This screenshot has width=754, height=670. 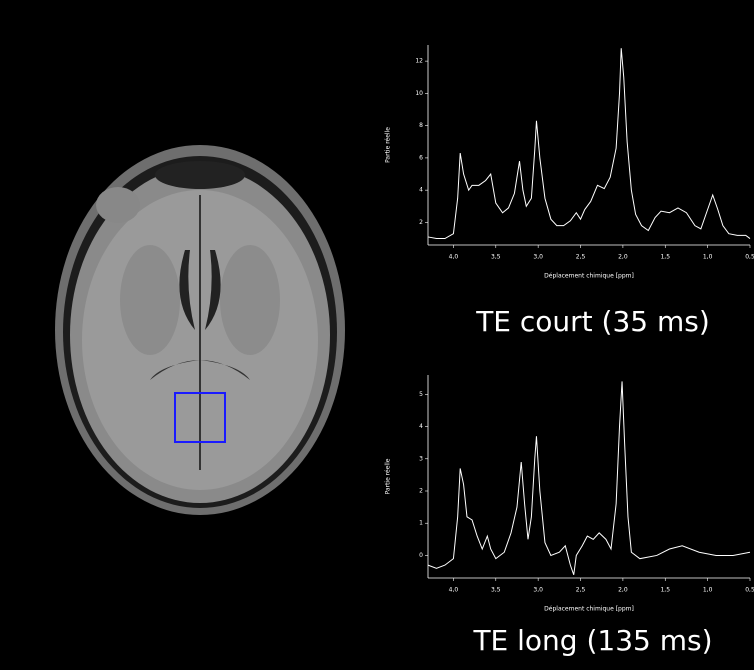 What do you see at coordinates (419, 93) in the screenshot?
I see `y-tick-label: 10` at bounding box center [419, 93].